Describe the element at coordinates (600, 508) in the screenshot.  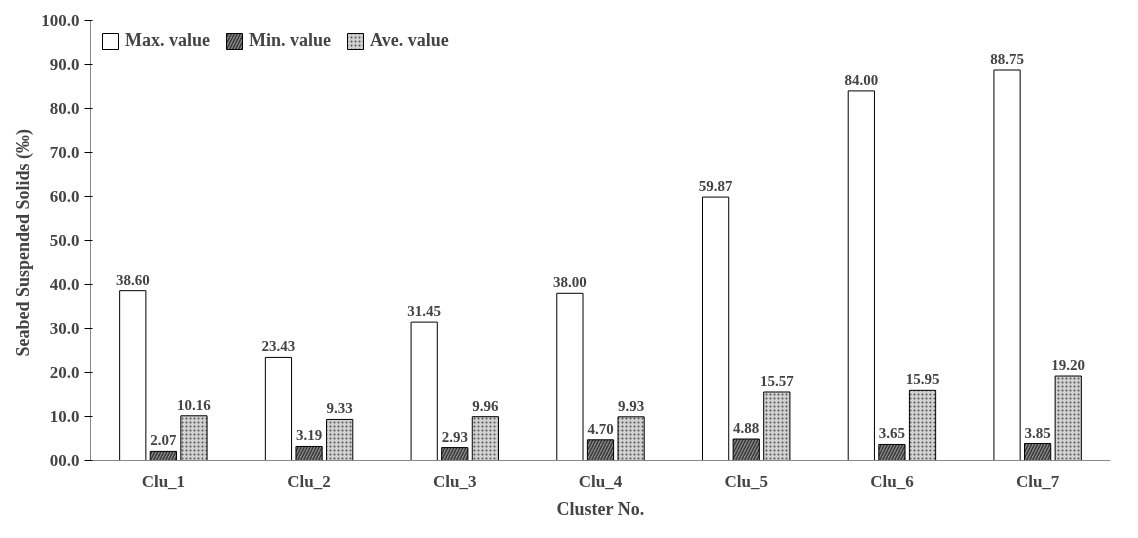
I see `x-axis-title: Cluster No.` at that location.